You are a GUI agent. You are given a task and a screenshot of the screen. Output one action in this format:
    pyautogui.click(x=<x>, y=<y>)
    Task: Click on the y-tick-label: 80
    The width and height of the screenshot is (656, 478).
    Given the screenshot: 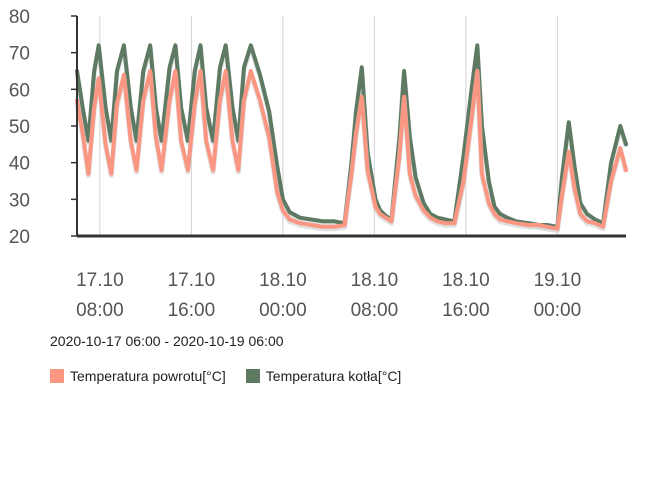 What is the action you would take?
    pyautogui.click(x=19, y=17)
    